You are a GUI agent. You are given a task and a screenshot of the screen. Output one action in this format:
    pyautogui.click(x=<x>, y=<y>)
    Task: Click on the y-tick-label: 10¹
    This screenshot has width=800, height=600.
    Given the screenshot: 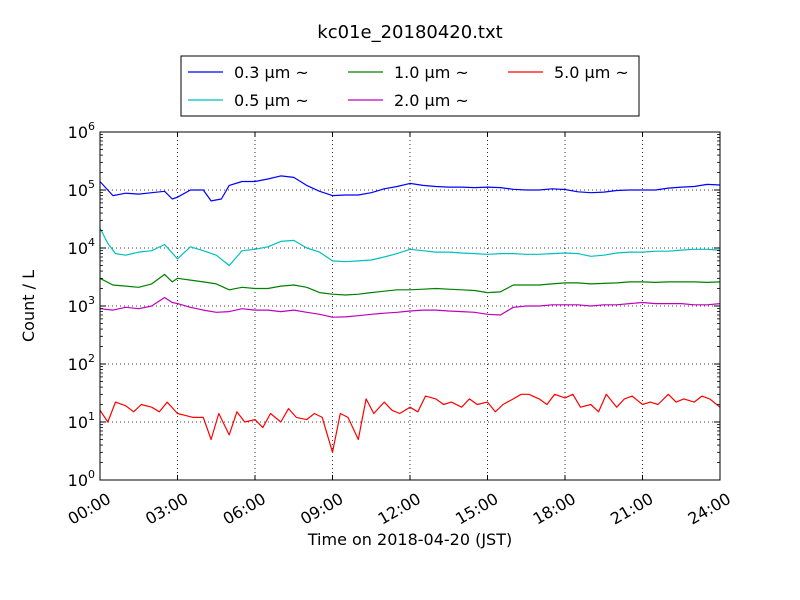 What is the action you would take?
    pyautogui.click(x=81, y=421)
    